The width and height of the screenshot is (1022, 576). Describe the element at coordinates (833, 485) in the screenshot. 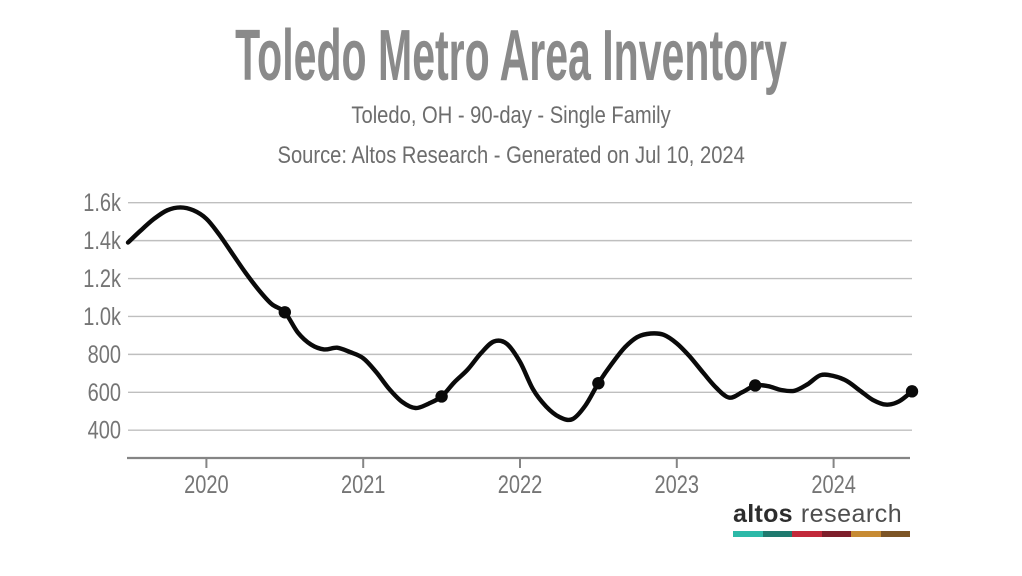

I see `x-tick-label: 2024` at that location.